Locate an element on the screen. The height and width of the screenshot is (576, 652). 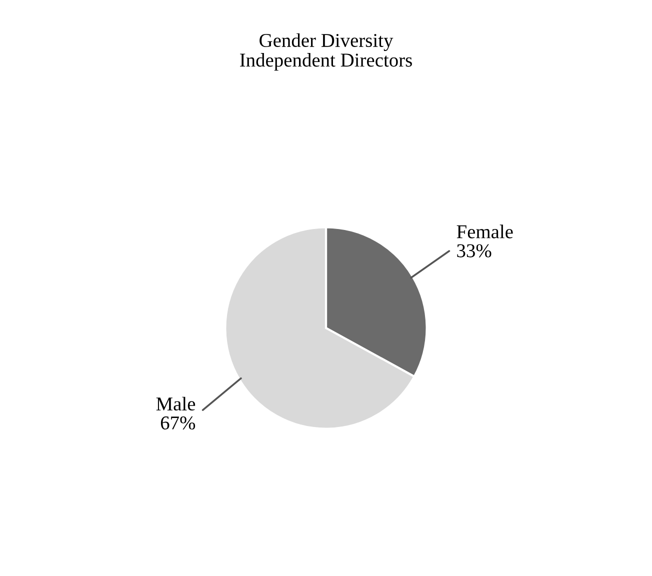
data-label: 33% is located at coordinates (474, 251).